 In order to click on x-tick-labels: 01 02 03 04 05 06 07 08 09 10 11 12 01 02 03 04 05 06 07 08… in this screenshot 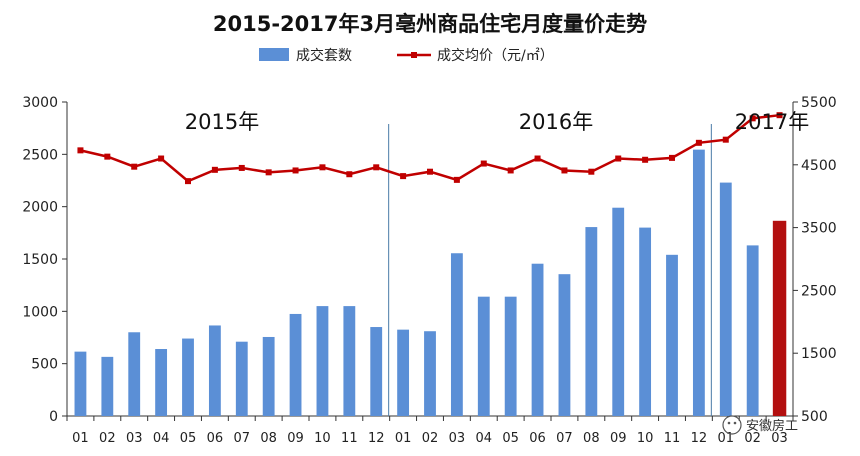, I will do `click(430, 438)`.